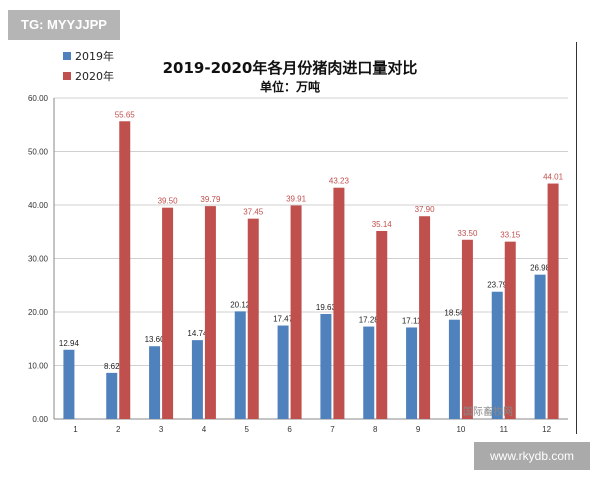  What do you see at coordinates (425, 209) in the screenshot?
I see `data-label-2020: 37.90` at bounding box center [425, 209].